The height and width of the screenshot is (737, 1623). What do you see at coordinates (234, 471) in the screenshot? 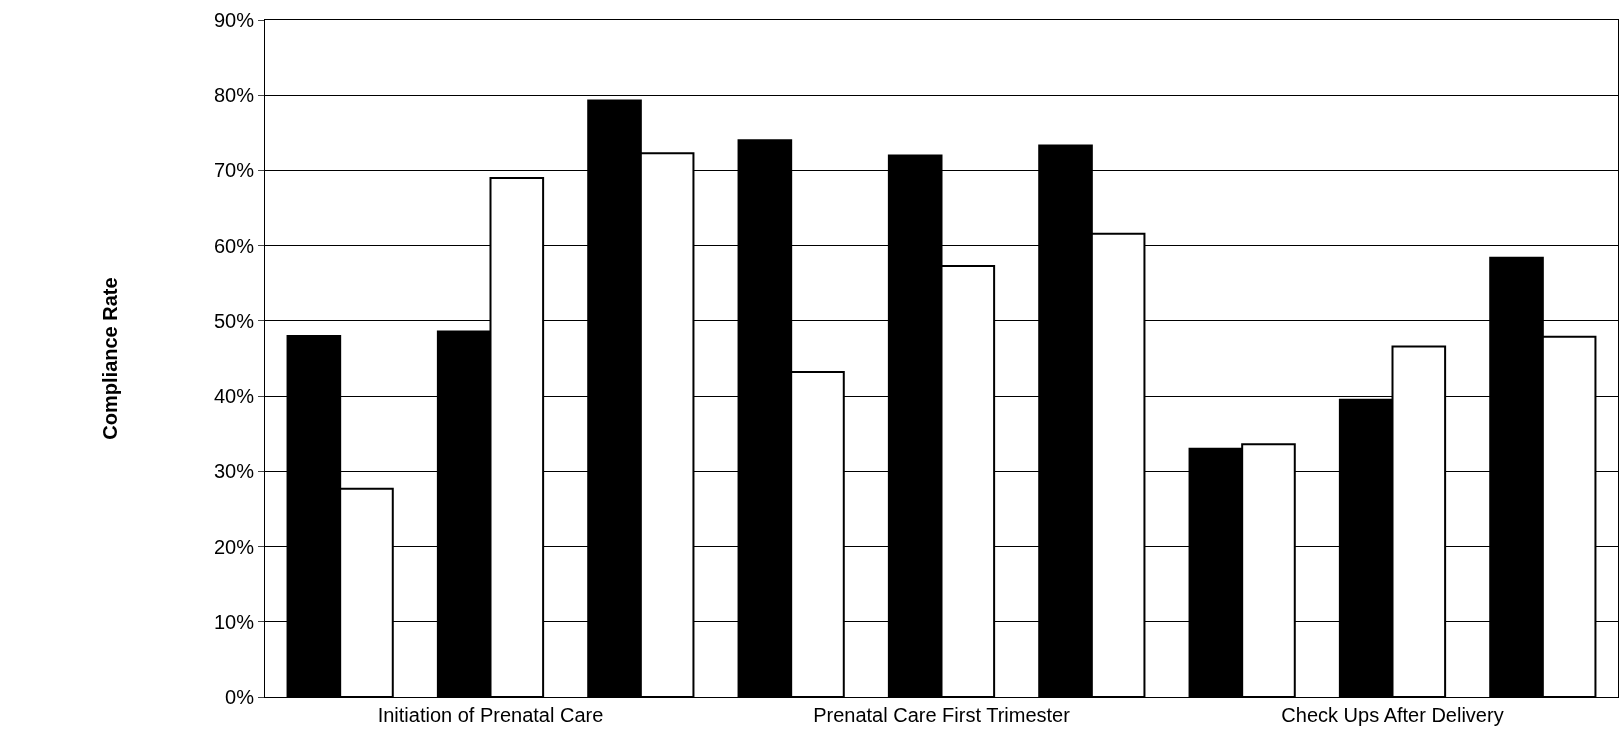
I see `y-tick-label: 30%` at bounding box center [234, 471].